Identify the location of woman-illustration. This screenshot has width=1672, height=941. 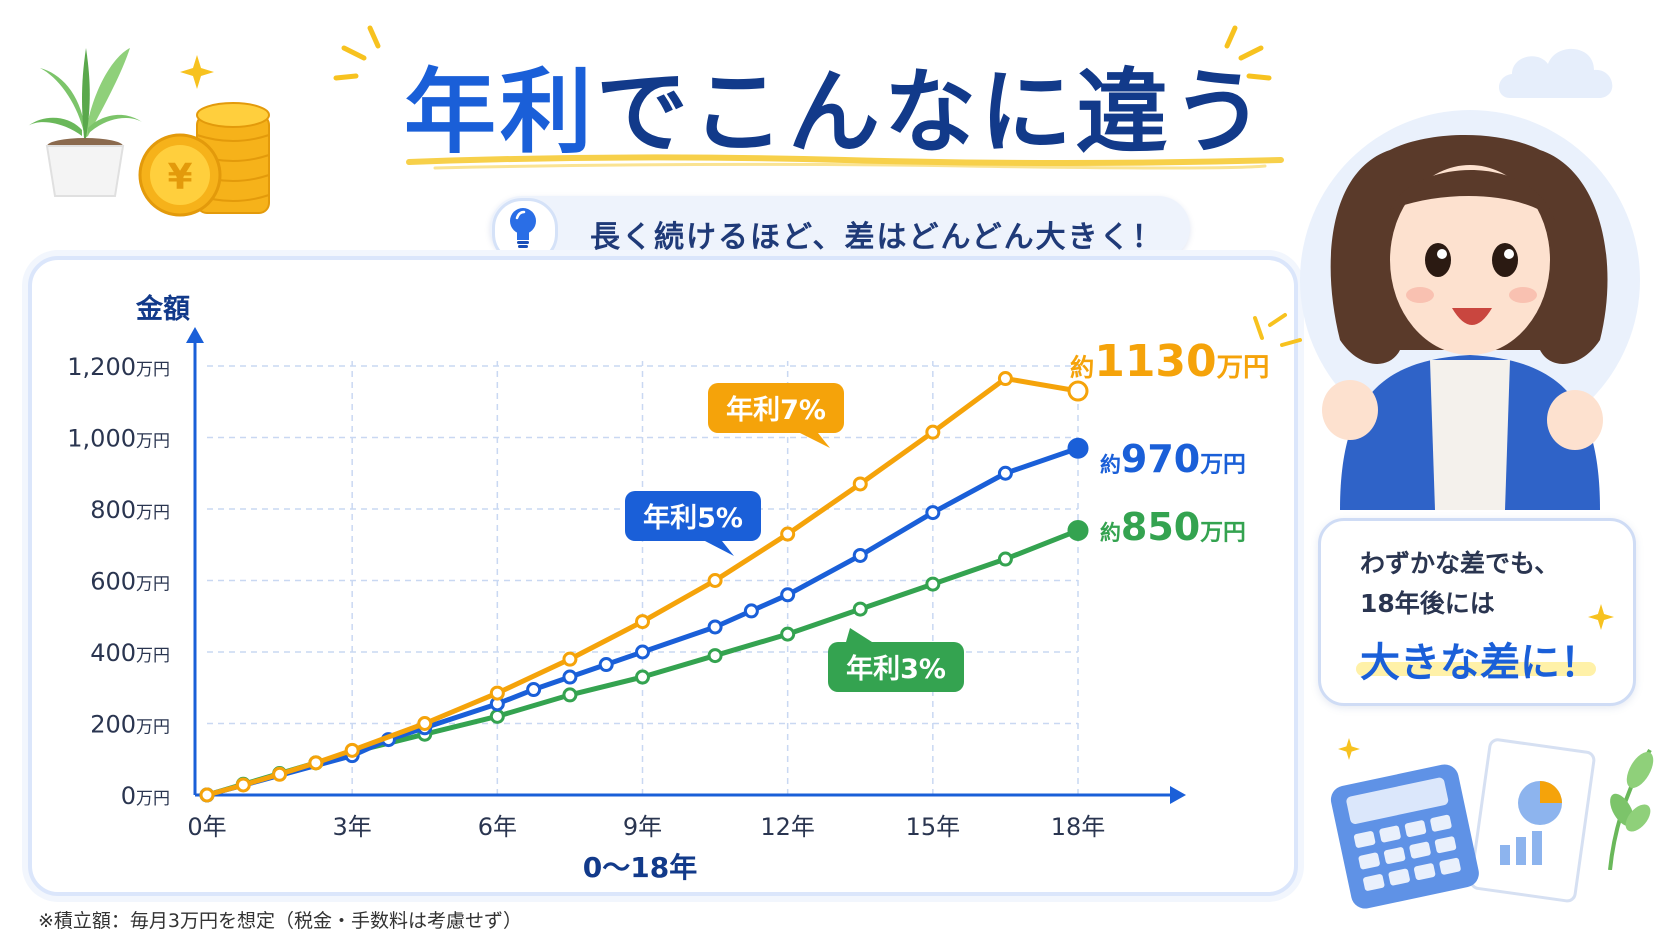
(1470, 310).